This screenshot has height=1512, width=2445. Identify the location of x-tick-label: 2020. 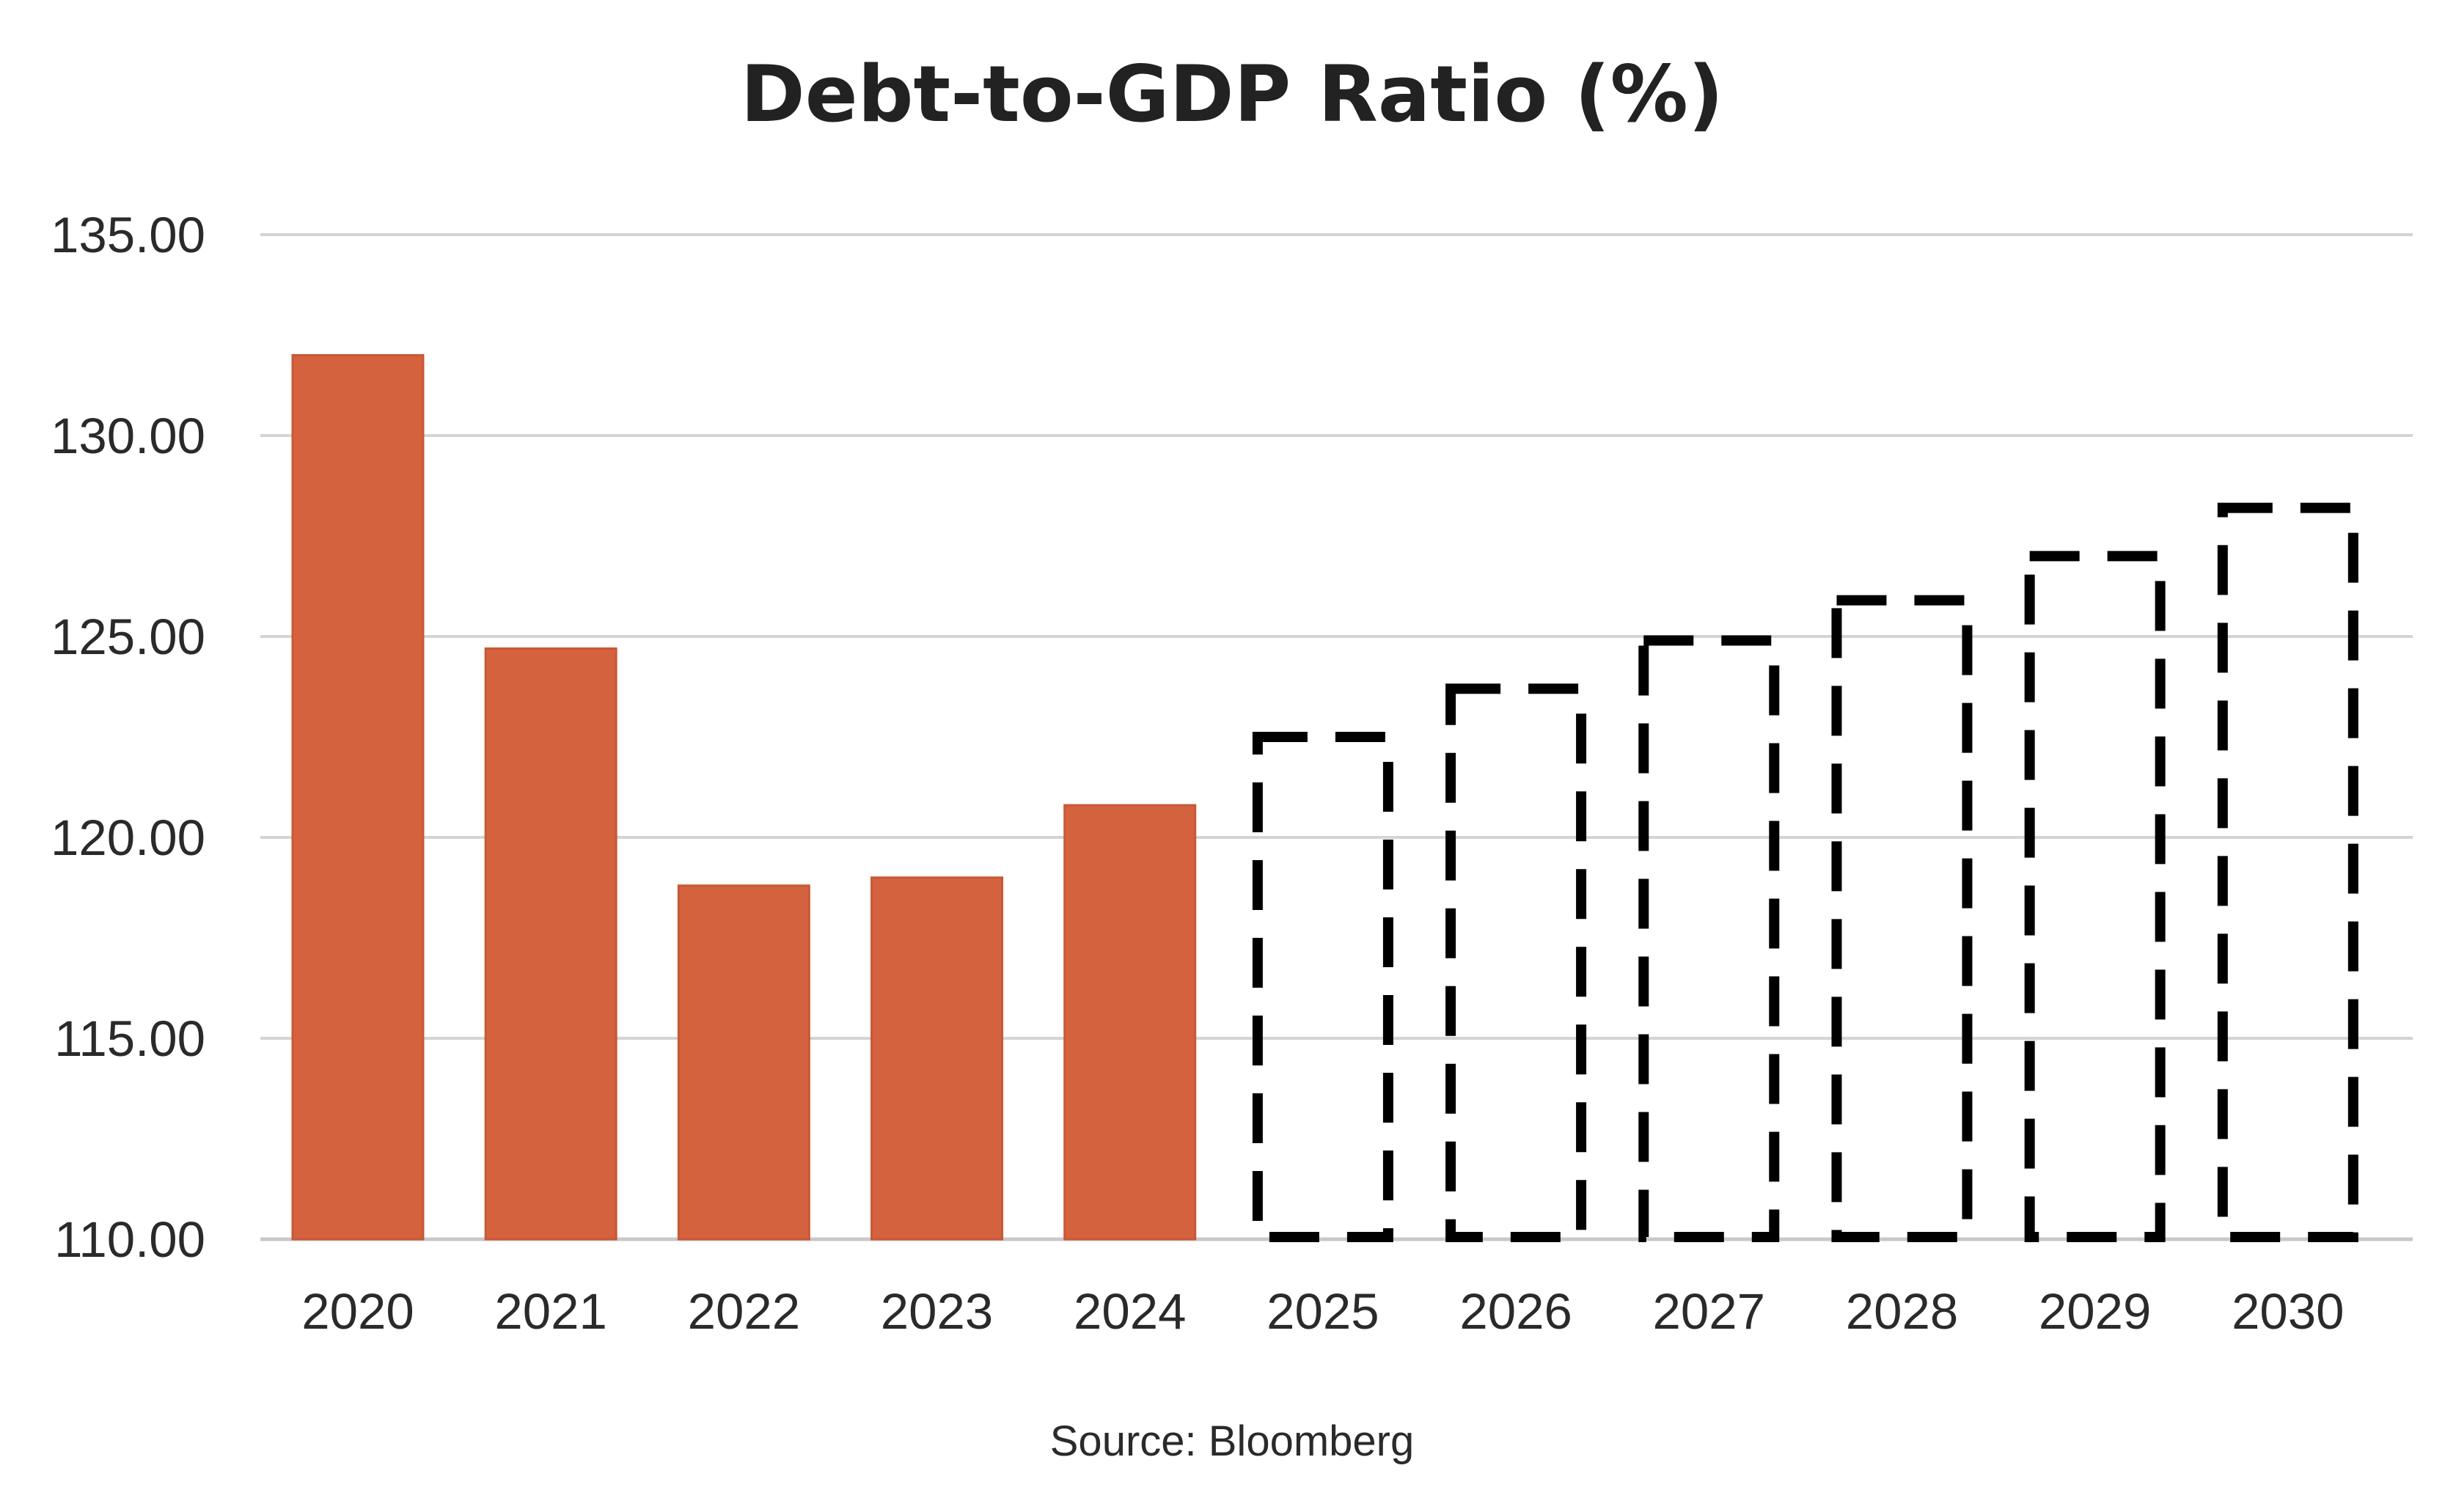
(358, 1311).